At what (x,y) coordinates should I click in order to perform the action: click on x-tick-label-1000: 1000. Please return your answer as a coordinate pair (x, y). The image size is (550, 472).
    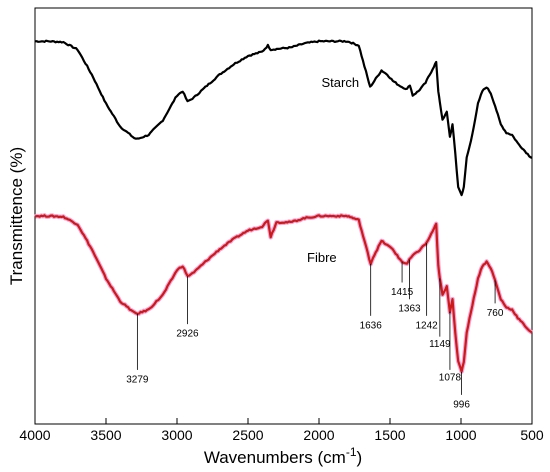
    Looking at the image, I should click on (460, 435).